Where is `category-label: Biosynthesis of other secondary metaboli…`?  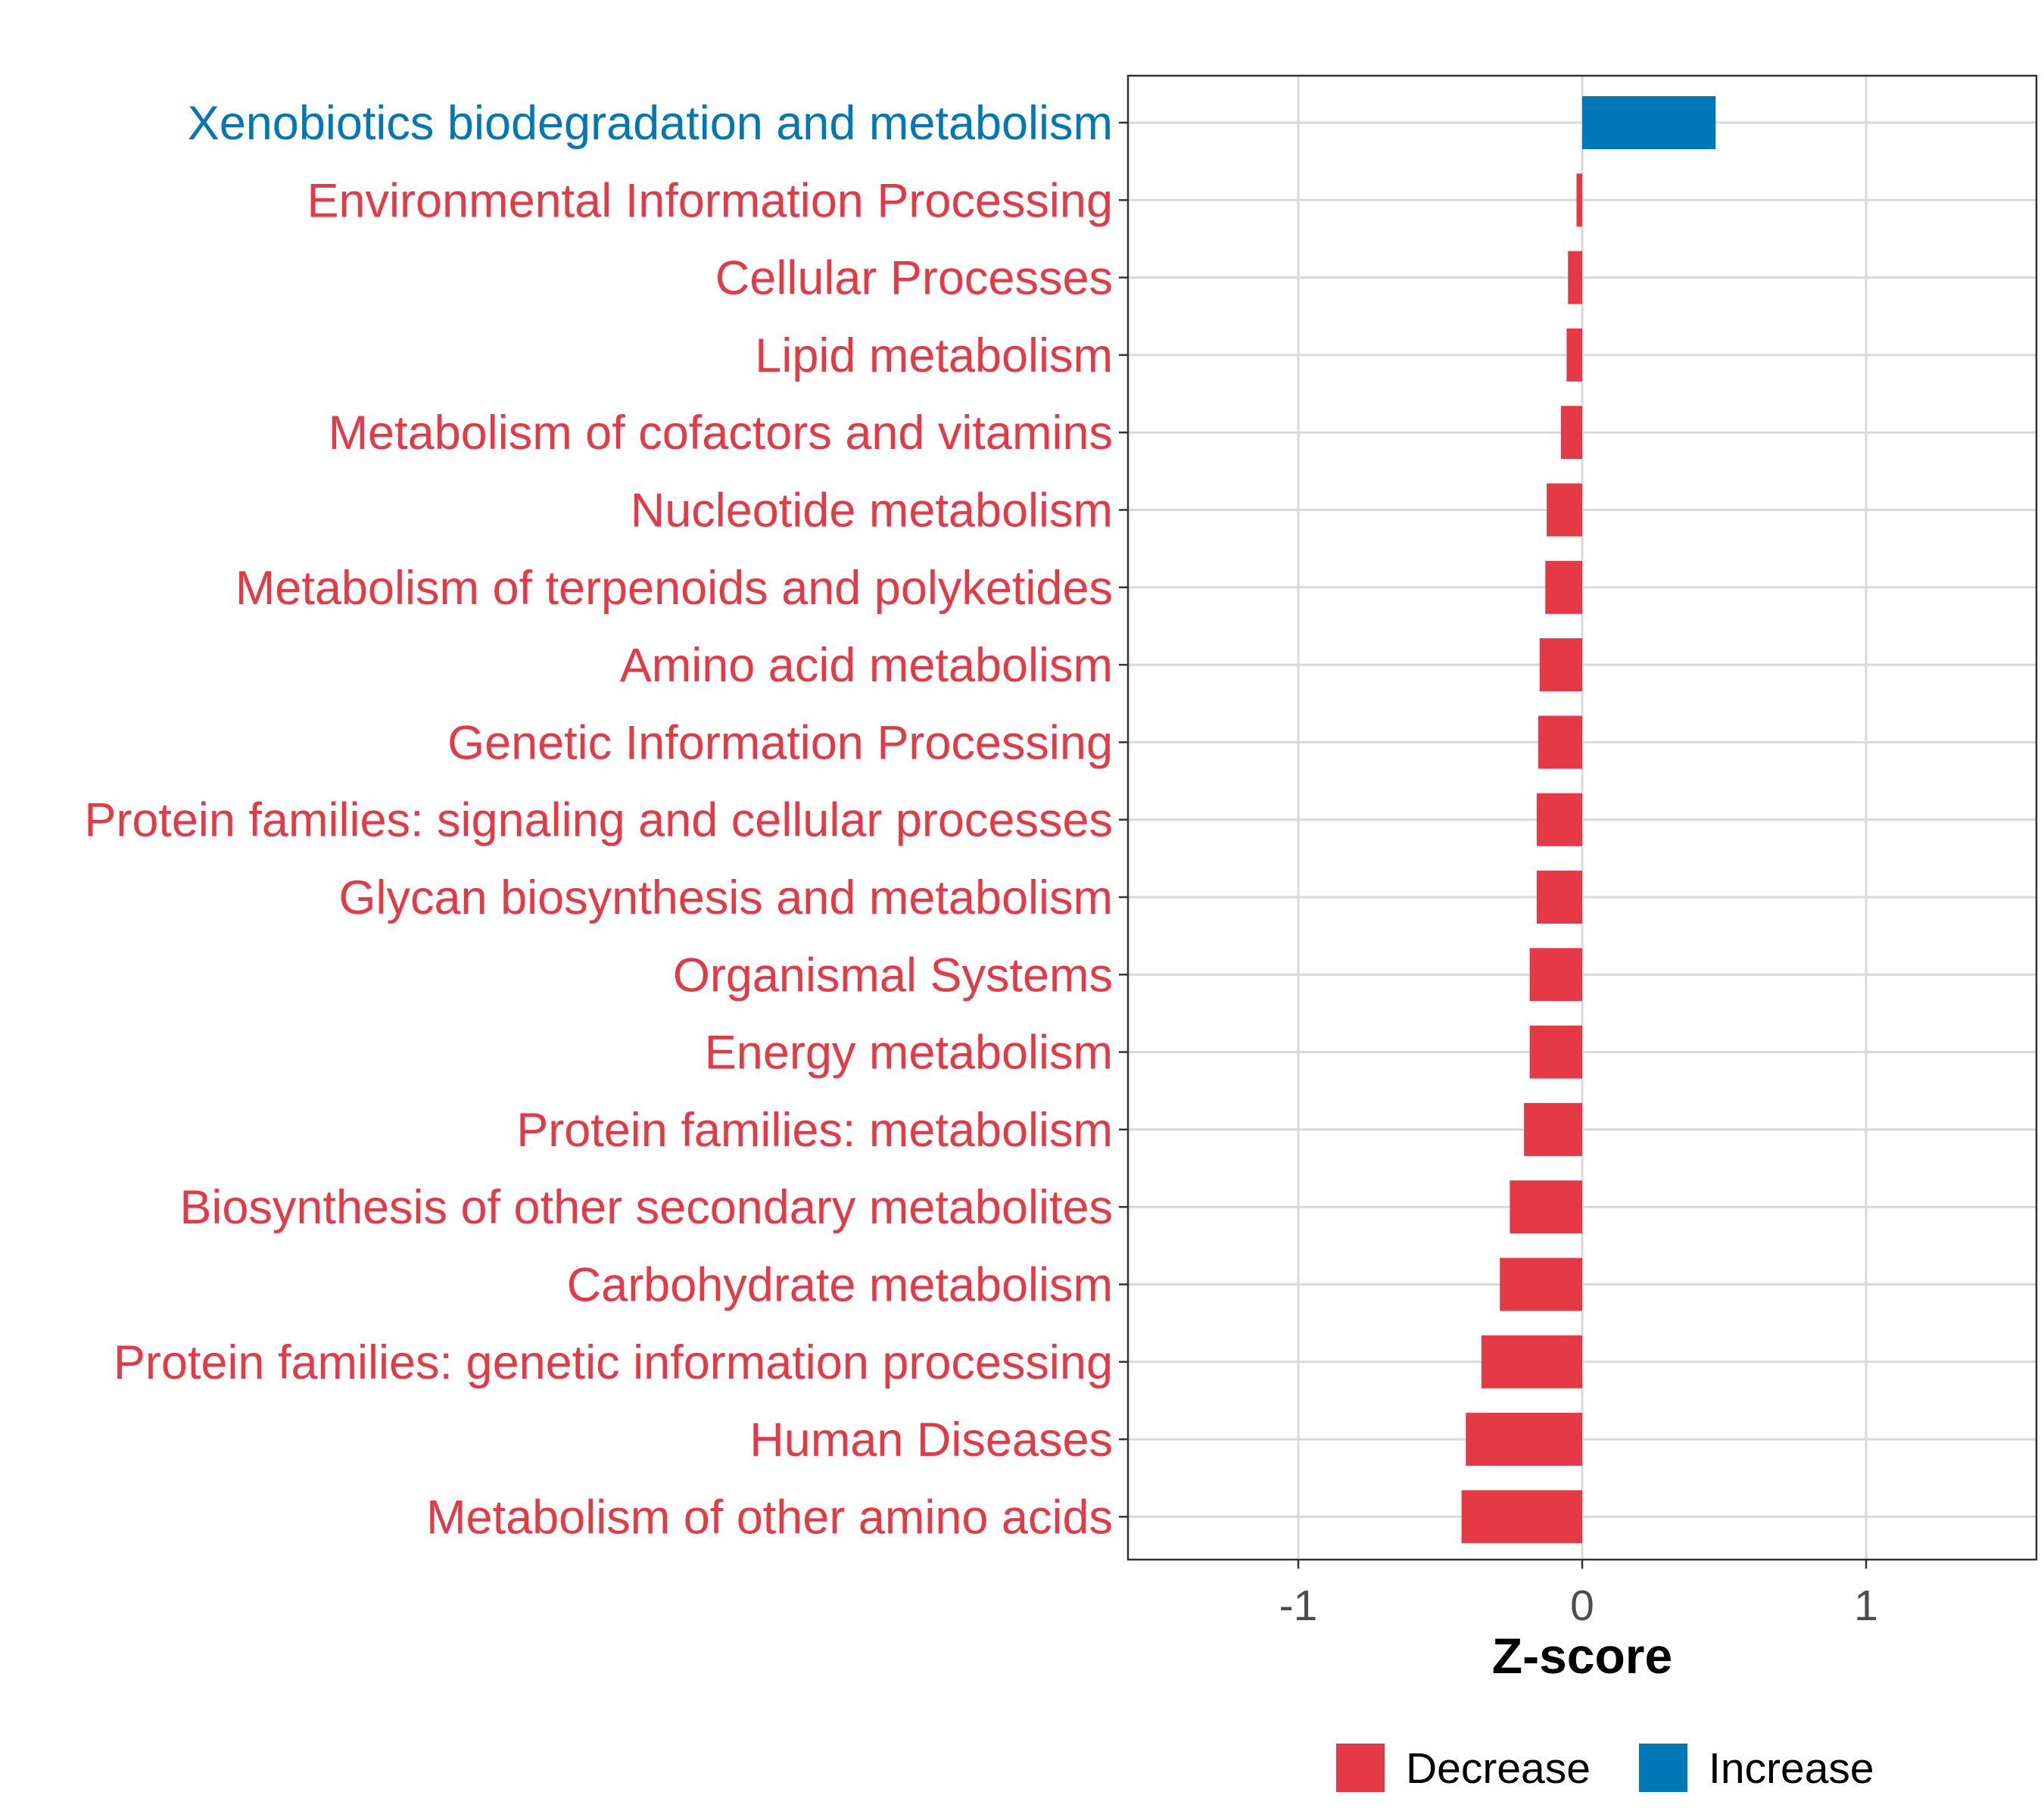
category-label: Biosynthesis of other secondary metaboli… is located at coordinates (646, 1207).